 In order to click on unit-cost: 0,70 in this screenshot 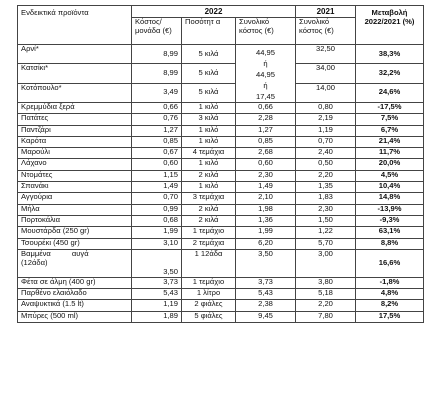, I will do `click(156, 198)`.